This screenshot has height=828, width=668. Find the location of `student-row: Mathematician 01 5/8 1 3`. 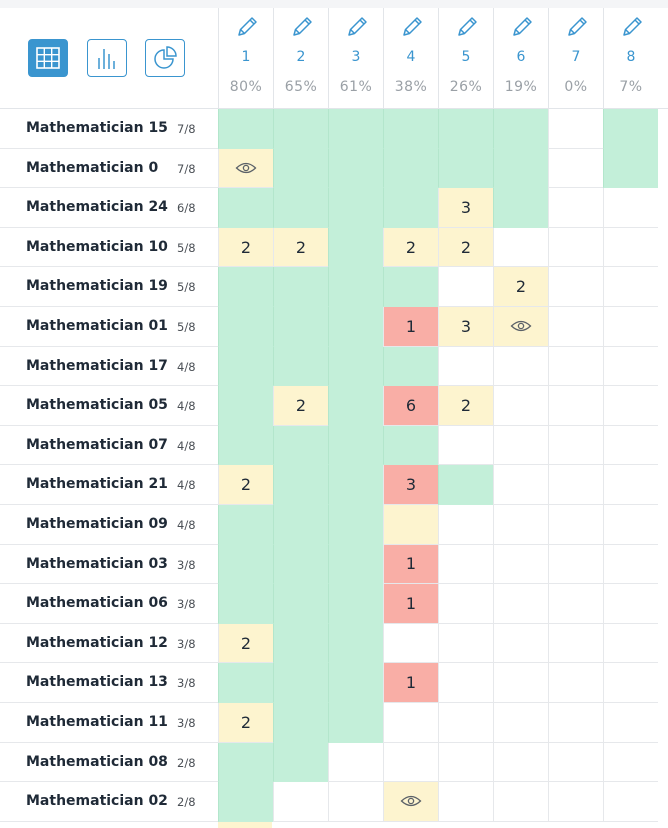

student-row: Mathematician 01 5/8 1 3 is located at coordinates (334, 327).